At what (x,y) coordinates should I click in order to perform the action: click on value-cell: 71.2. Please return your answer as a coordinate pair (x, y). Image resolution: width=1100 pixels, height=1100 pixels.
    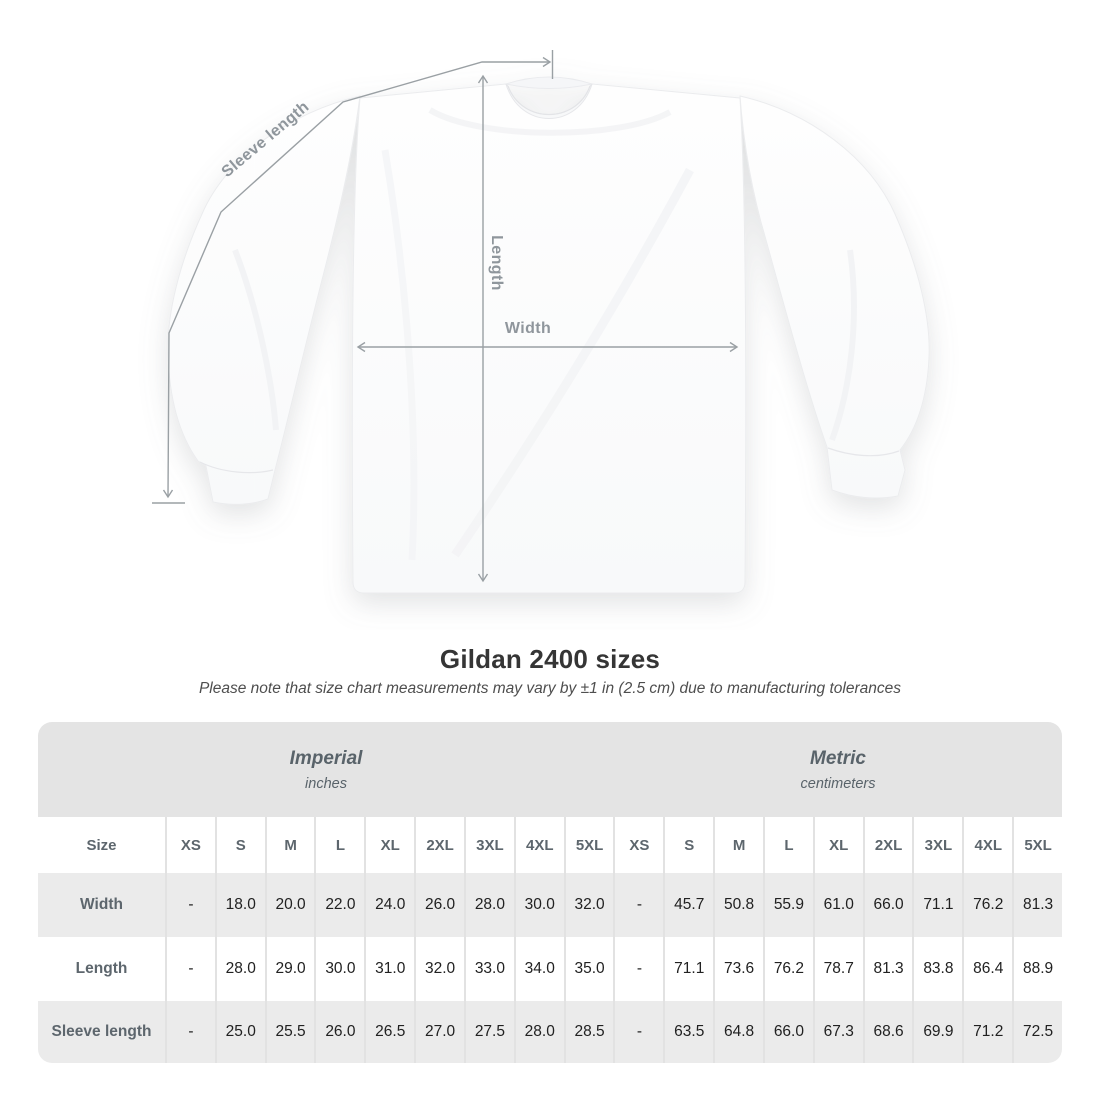
    Looking at the image, I should click on (987, 1032).